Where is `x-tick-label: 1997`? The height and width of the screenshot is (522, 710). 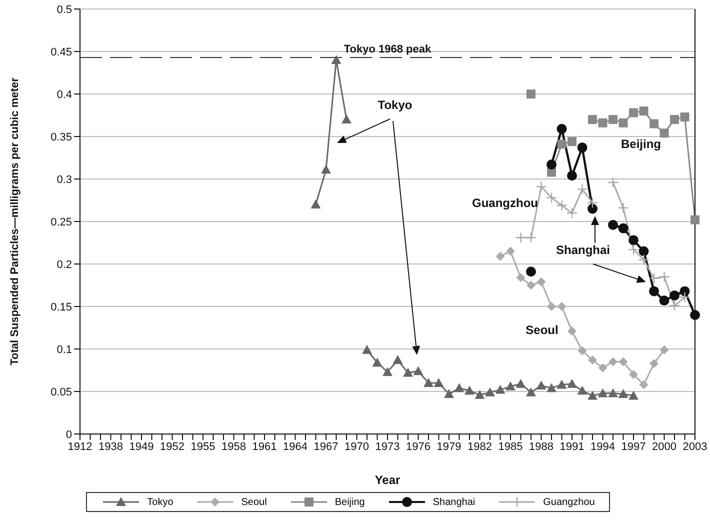
x-tick-label: 1997 is located at coordinates (633, 446).